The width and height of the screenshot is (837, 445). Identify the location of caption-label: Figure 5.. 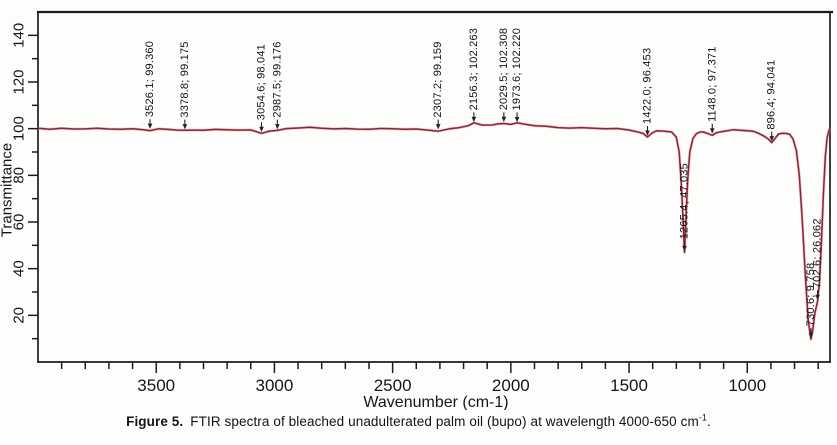
(155, 421).